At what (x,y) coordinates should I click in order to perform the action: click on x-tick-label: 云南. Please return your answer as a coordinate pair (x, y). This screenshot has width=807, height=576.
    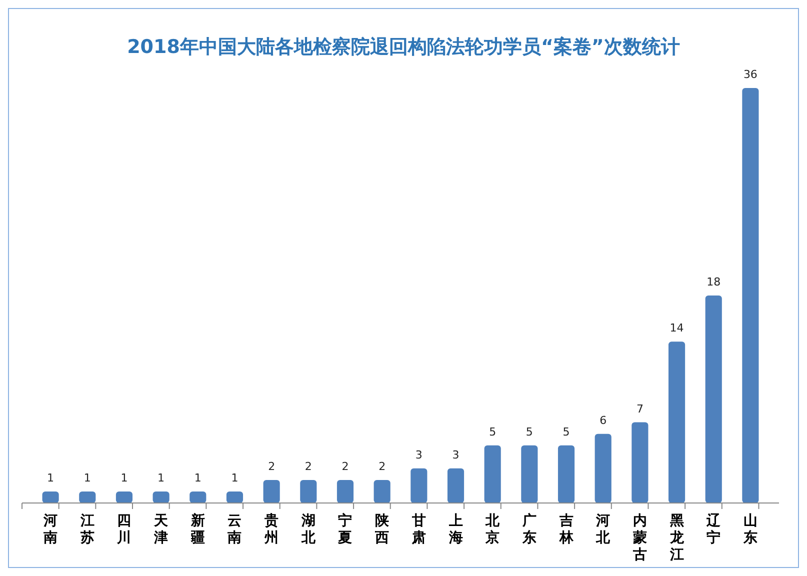
    Looking at the image, I should click on (234, 529).